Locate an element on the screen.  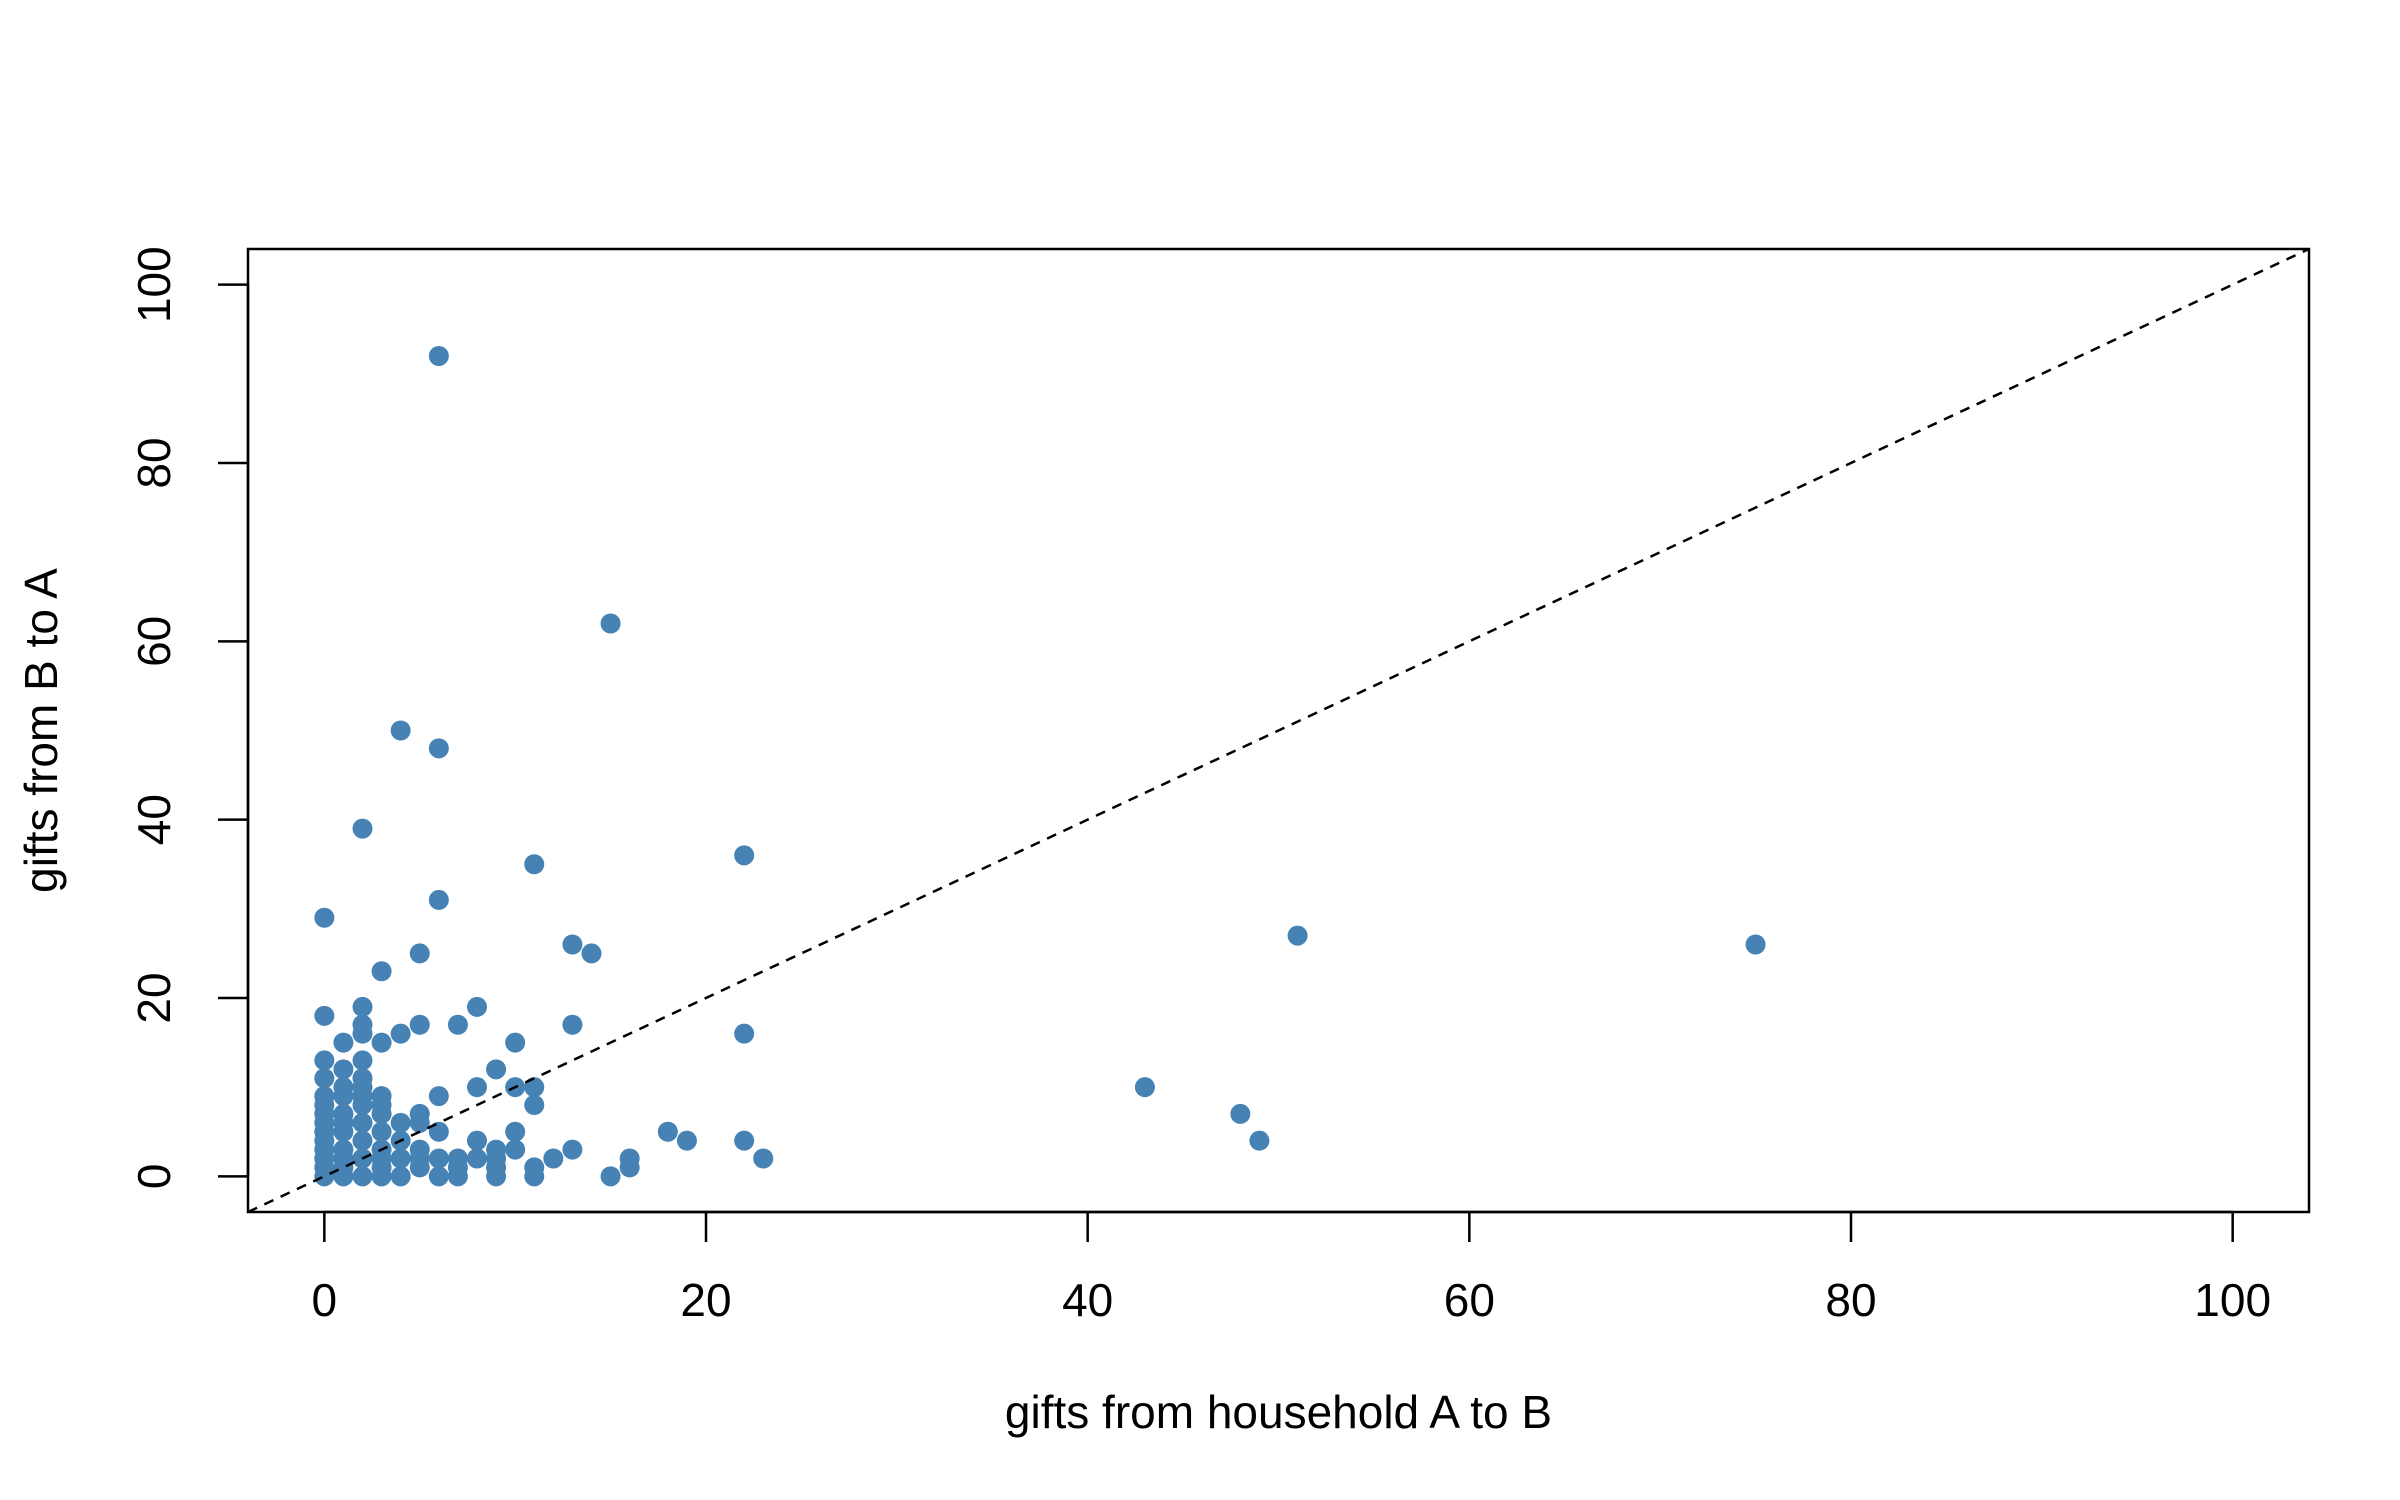
x-tick-label: 20 is located at coordinates (705, 1300).